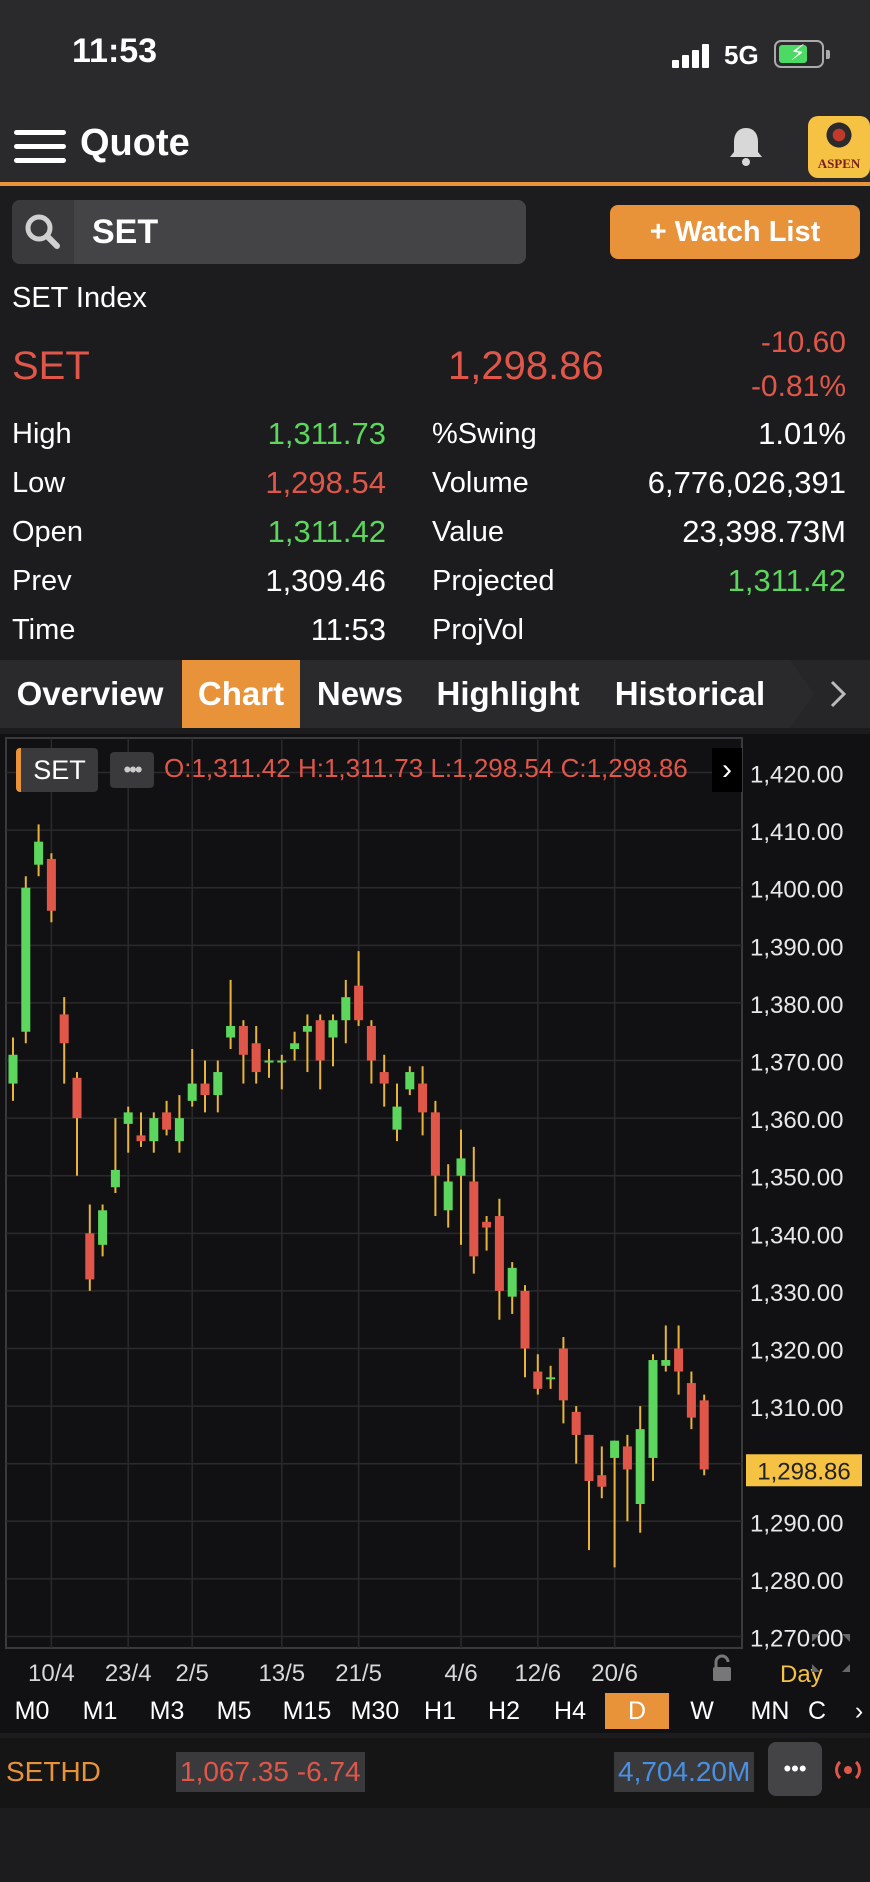 This screenshot has height=1882, width=870. I want to click on y-tick-label: 1,280.00, so click(796, 1581).